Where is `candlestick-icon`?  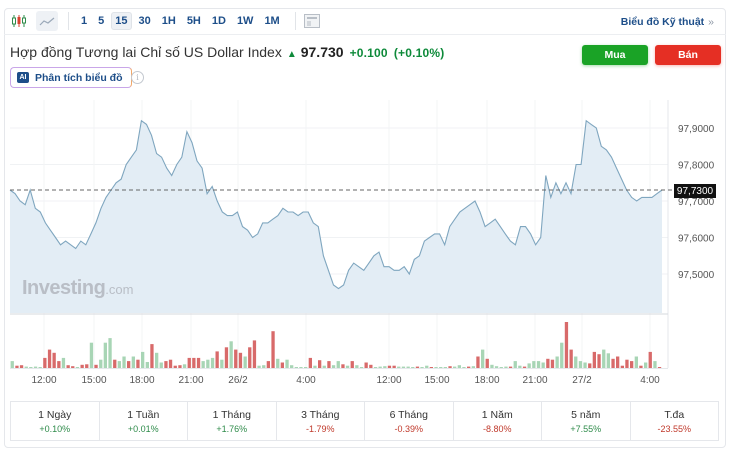 candlestick-icon is located at coordinates (19, 21).